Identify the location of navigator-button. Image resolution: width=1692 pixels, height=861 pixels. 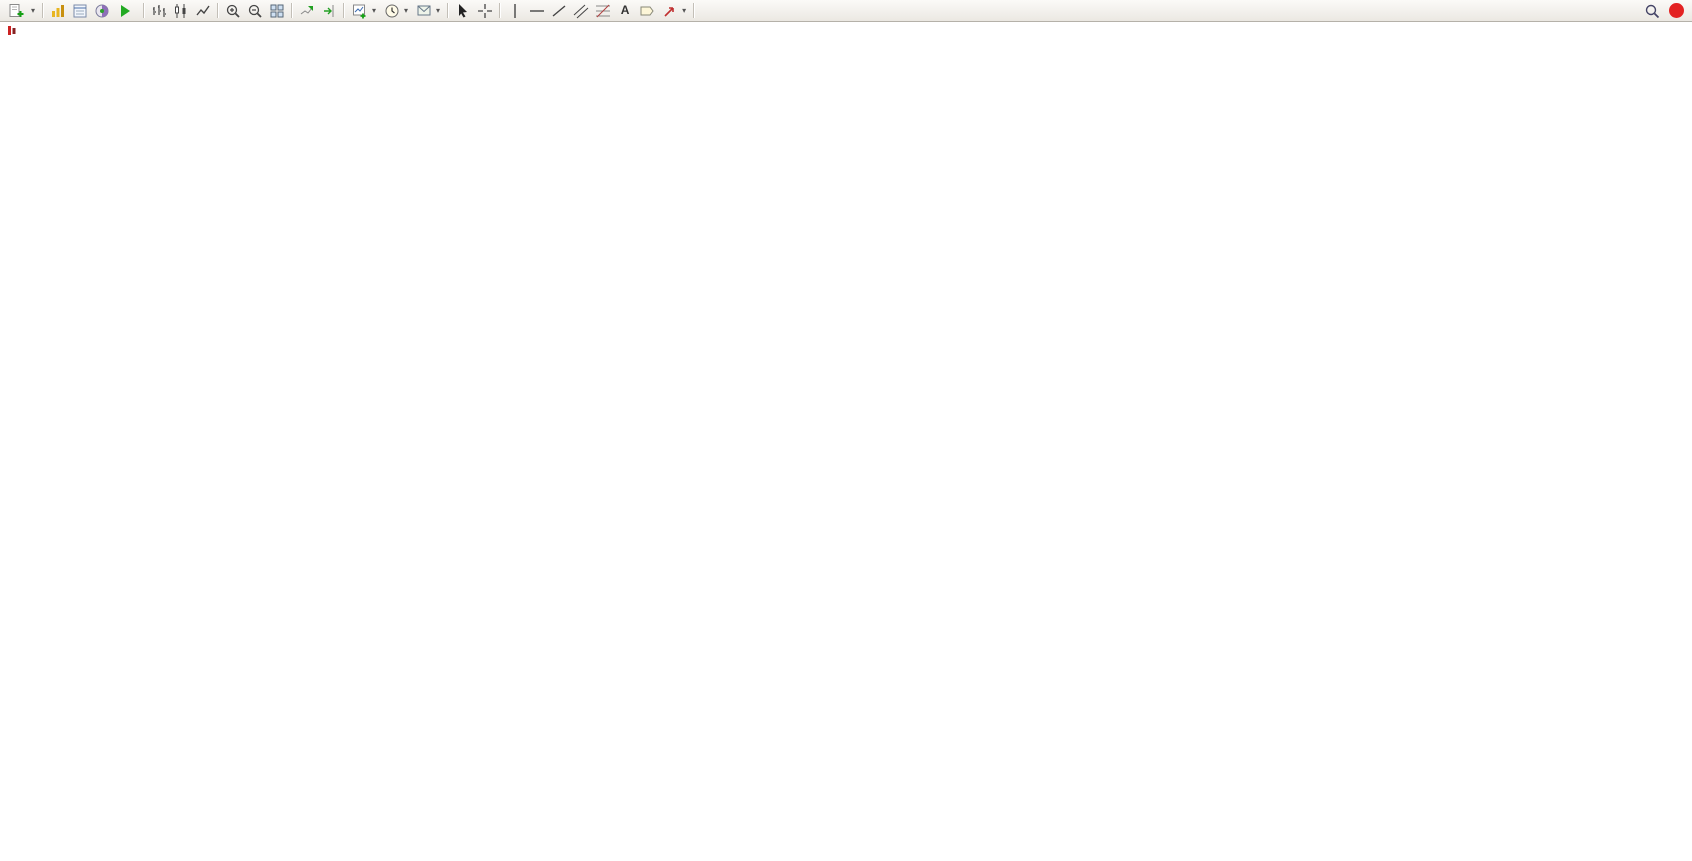
(102, 11).